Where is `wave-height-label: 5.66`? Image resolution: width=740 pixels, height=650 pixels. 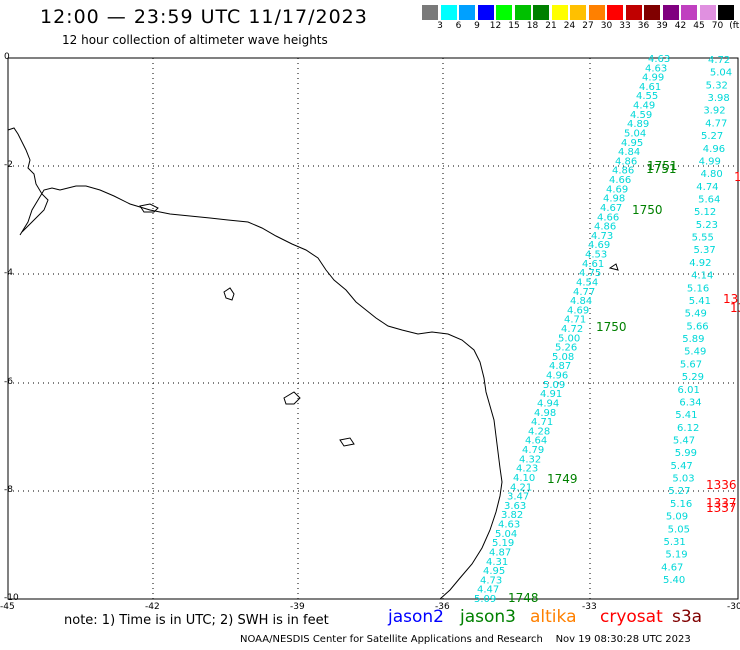 wave-height-label: 5.66 is located at coordinates (697, 326).